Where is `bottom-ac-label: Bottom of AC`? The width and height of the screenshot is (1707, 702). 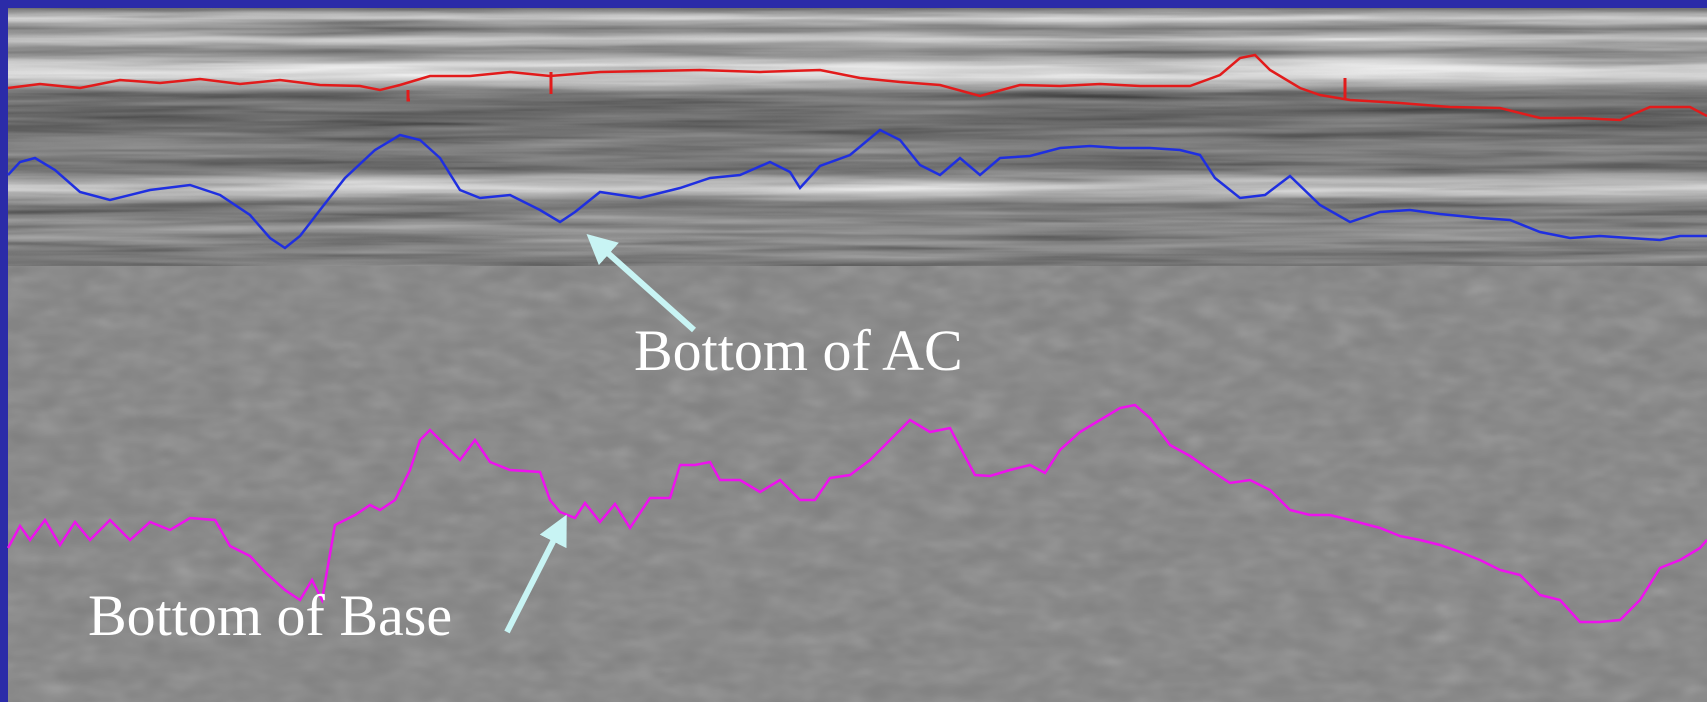
bottom-ac-label: Bottom of AC is located at coordinates (798, 350).